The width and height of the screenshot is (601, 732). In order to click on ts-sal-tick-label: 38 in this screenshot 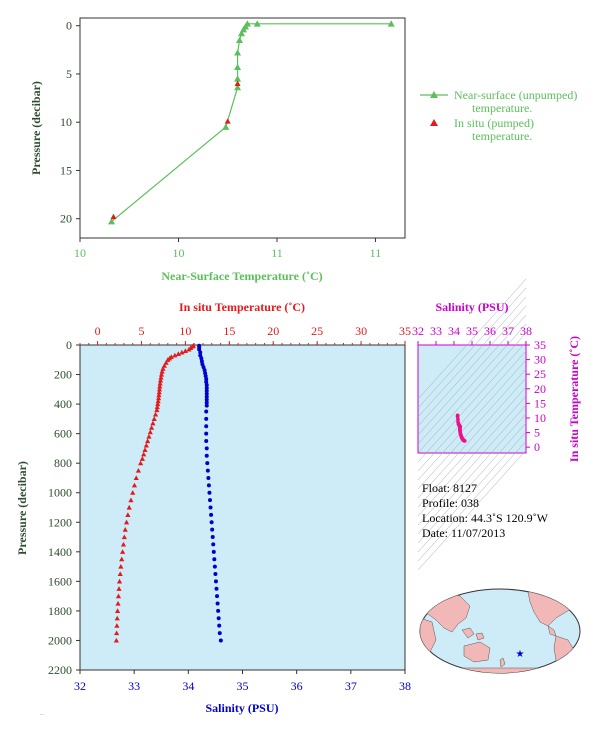, I will do `click(526, 331)`.